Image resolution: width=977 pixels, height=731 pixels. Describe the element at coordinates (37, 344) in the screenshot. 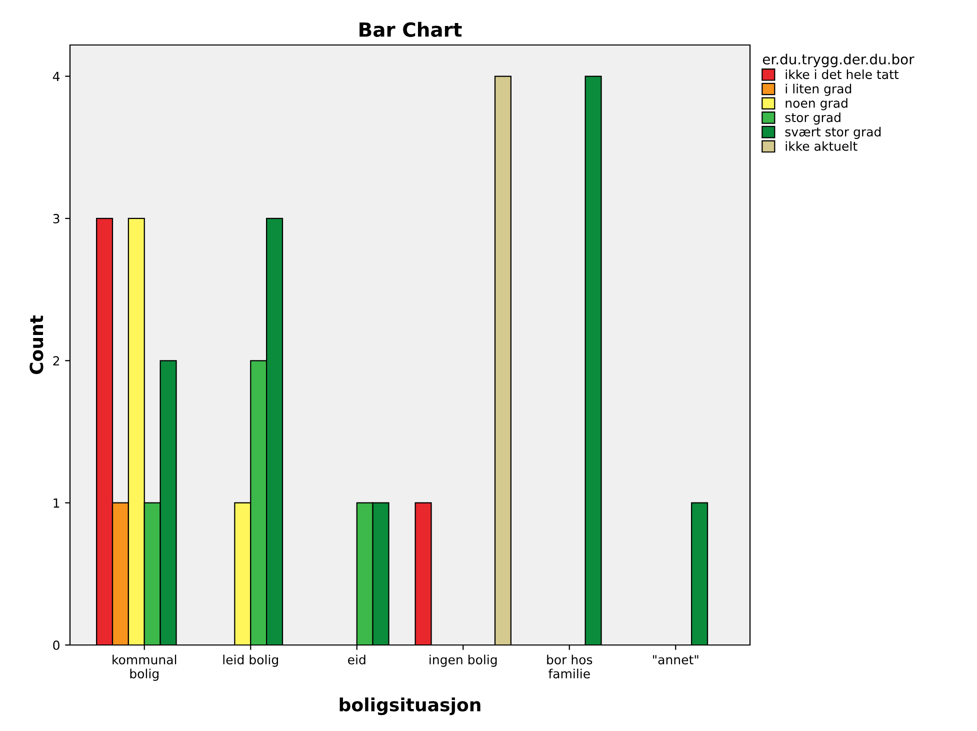

I see `y-axis-title: Count` at that location.